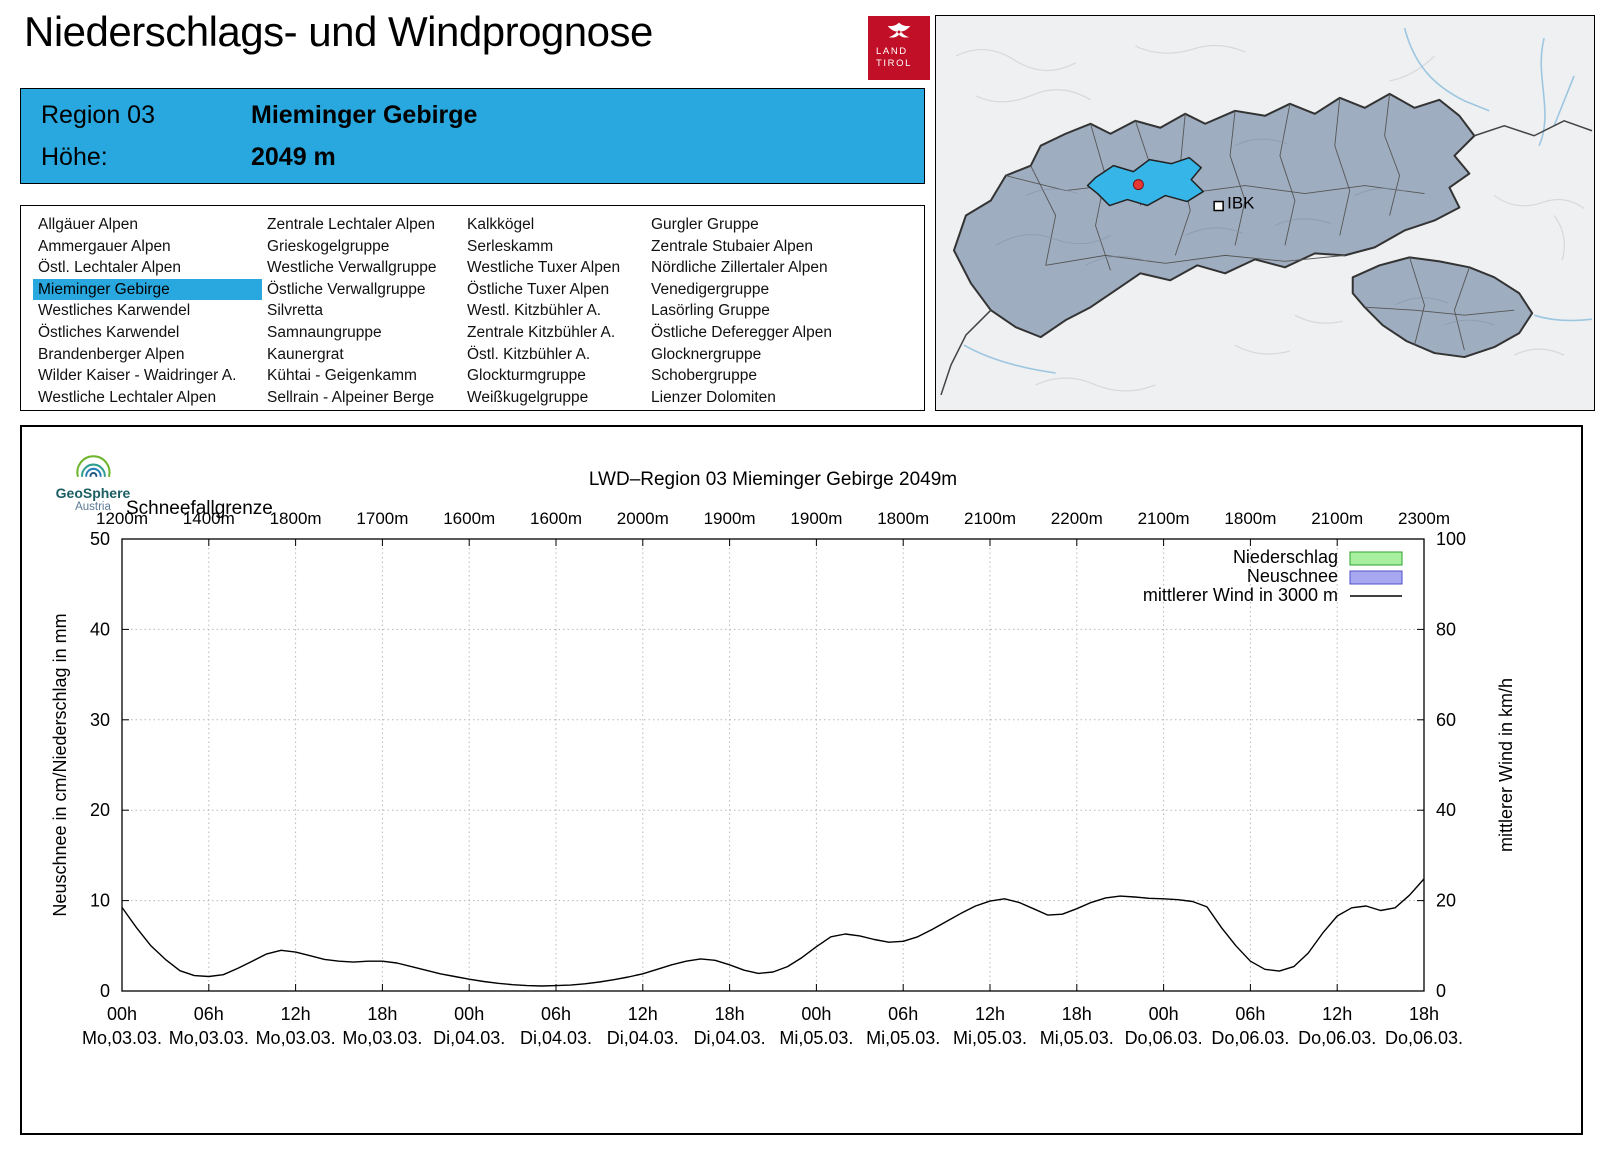 This screenshot has width=1600, height=1153. What do you see at coordinates (1077, 518) in the screenshot?
I see `snowline-value: 2200m` at bounding box center [1077, 518].